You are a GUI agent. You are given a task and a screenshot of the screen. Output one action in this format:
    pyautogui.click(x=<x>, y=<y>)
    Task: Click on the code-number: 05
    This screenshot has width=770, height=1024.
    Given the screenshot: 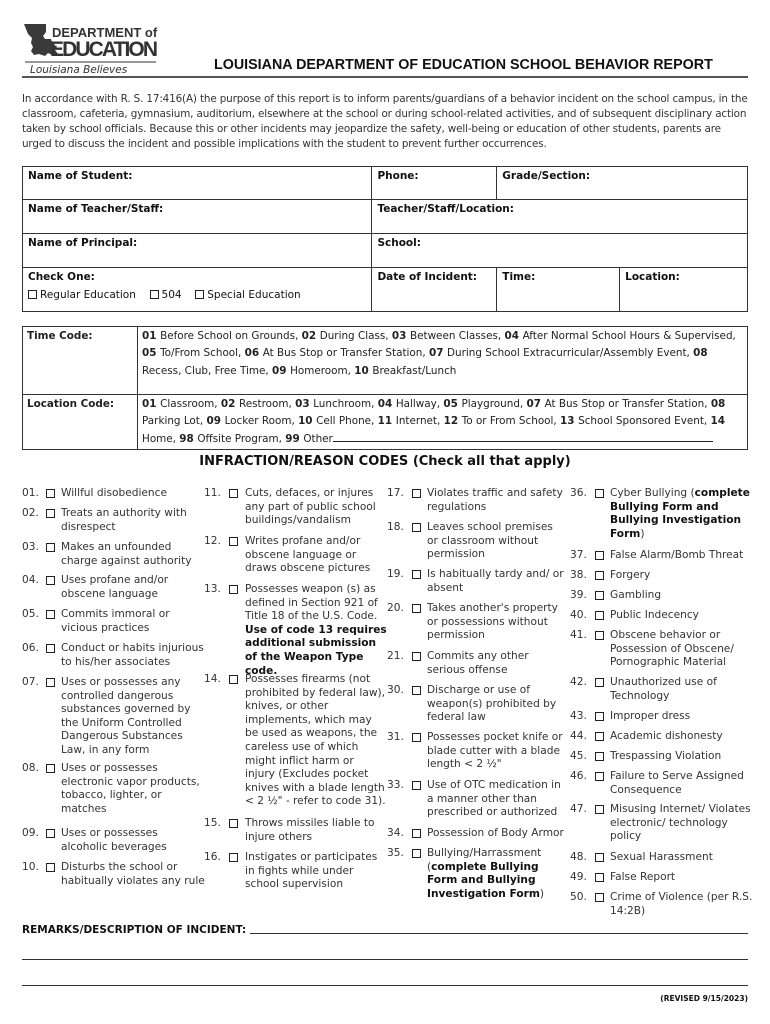 What is the action you would take?
    pyautogui.click(x=452, y=404)
    